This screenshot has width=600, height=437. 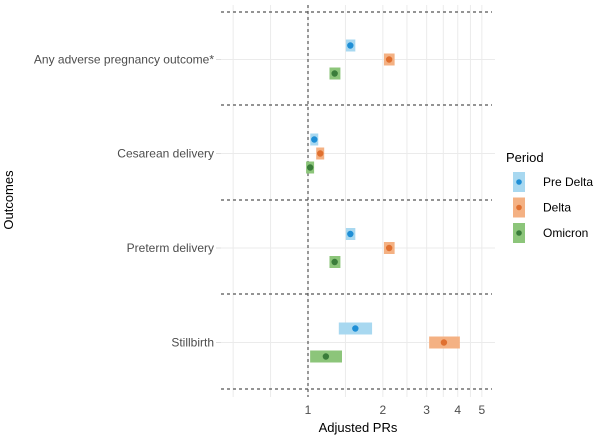 I want to click on legend-label: Pre Delta, so click(x=568, y=182).